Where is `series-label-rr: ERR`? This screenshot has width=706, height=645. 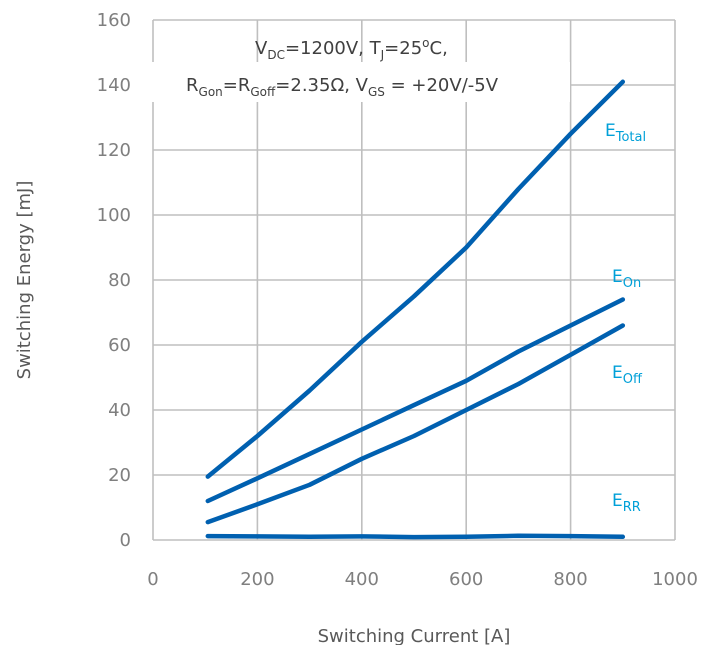 series-label-rr: ERR is located at coordinates (626, 503).